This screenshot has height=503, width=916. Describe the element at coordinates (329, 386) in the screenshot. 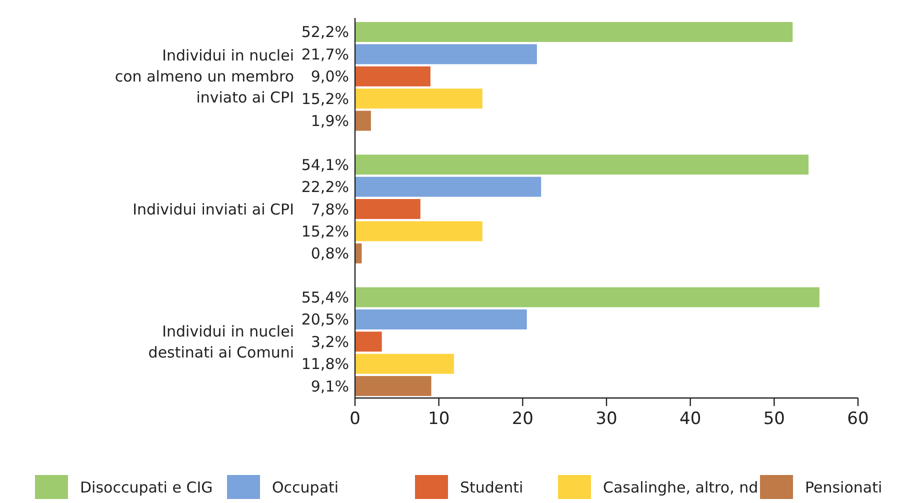

I see `data-label: 9,1%` at that location.